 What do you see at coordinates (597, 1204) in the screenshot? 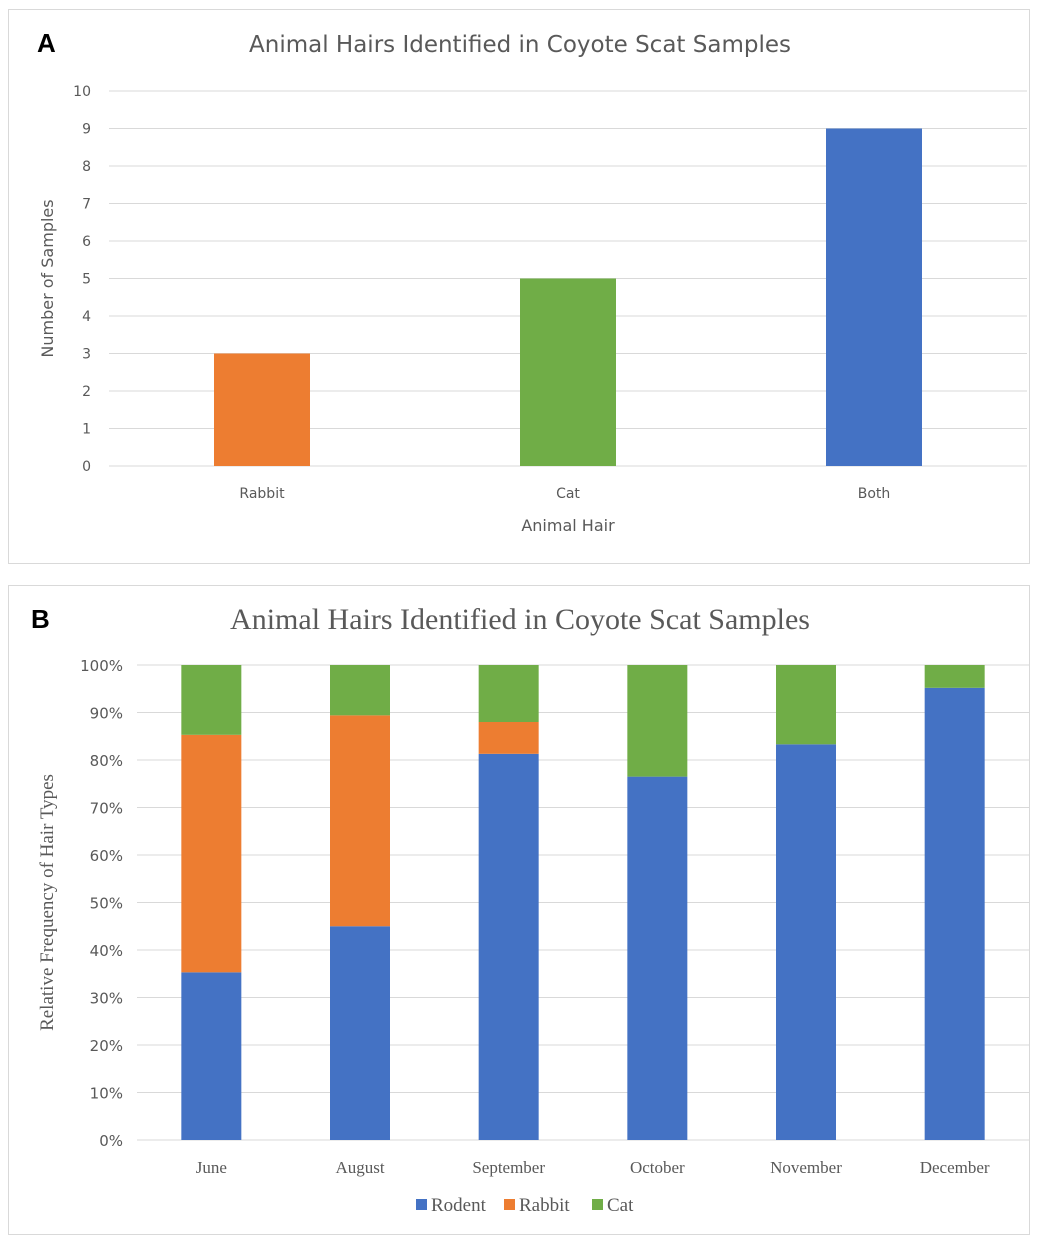
I see `legend-swatch-cat` at bounding box center [597, 1204].